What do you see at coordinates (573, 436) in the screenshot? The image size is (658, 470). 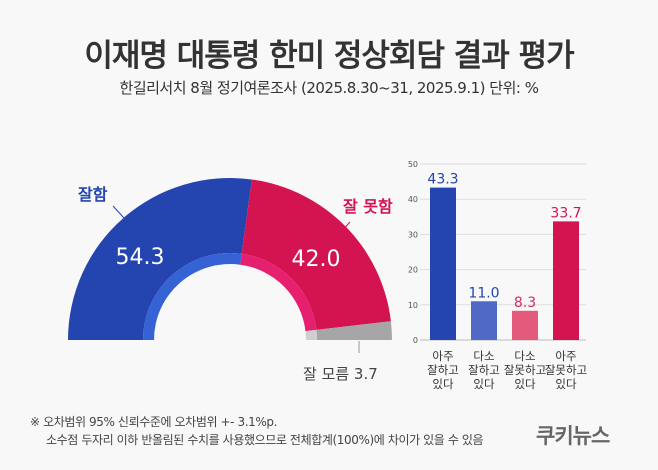 I see `logo: 쿠키뉴스` at bounding box center [573, 436].